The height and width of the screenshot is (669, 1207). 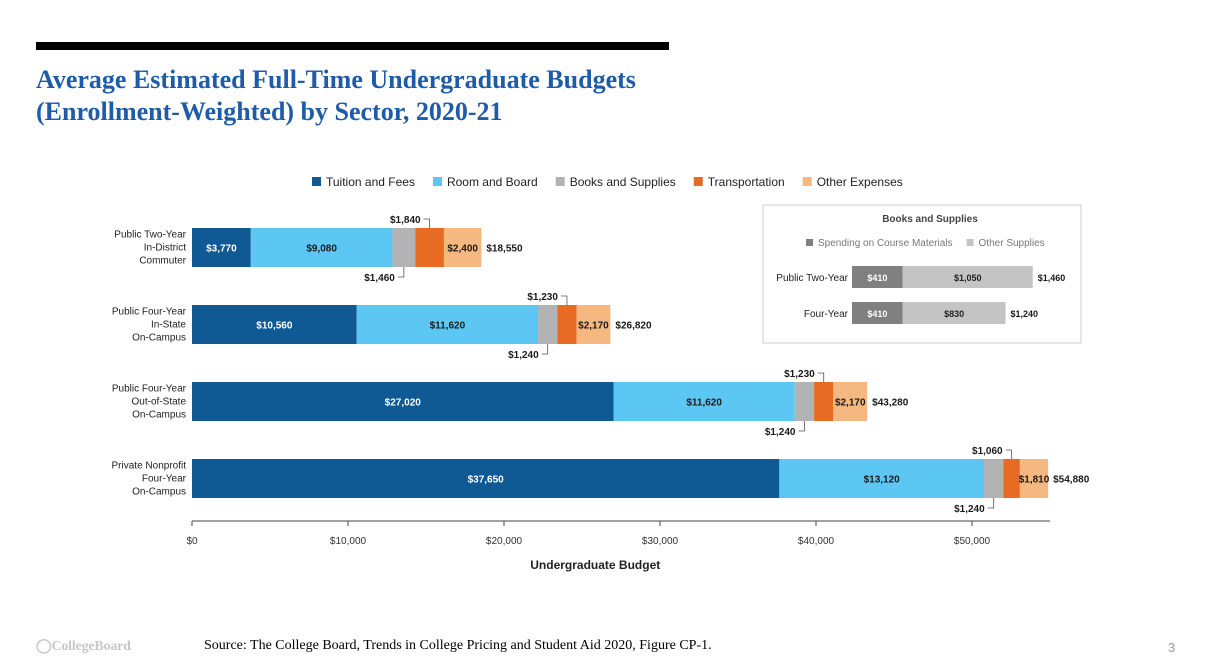 What do you see at coordinates (1052, 278) in the screenshot?
I see `inset-total-label: $1,460` at bounding box center [1052, 278].